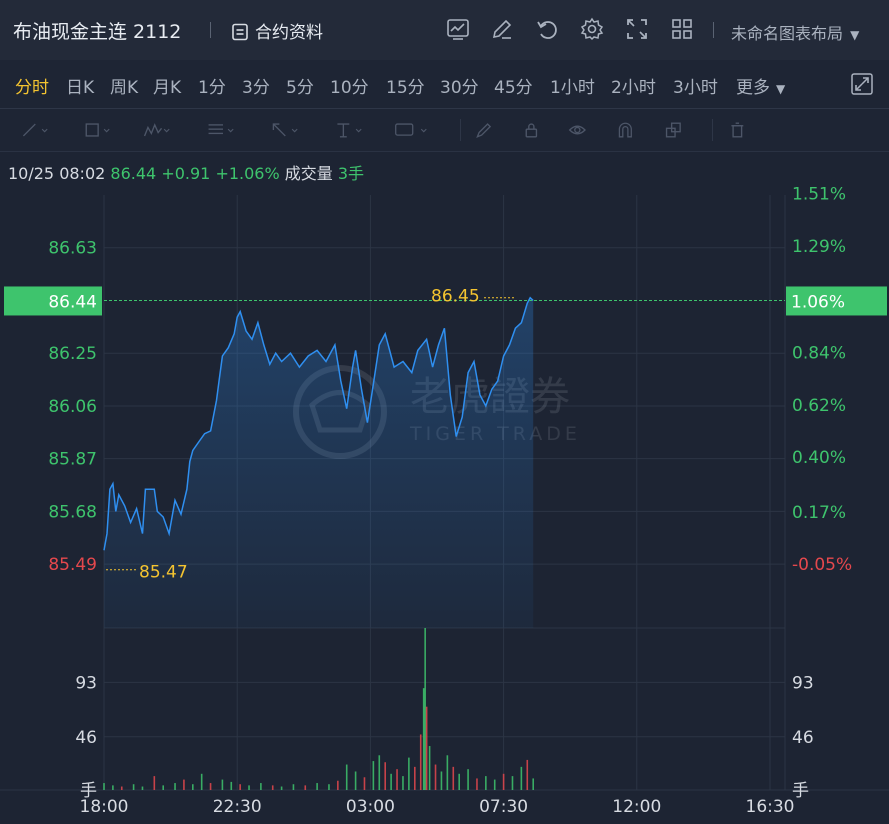  What do you see at coordinates (97, 32) in the screenshot?
I see `instrument-title: 布油现金主连 2112` at bounding box center [97, 32].